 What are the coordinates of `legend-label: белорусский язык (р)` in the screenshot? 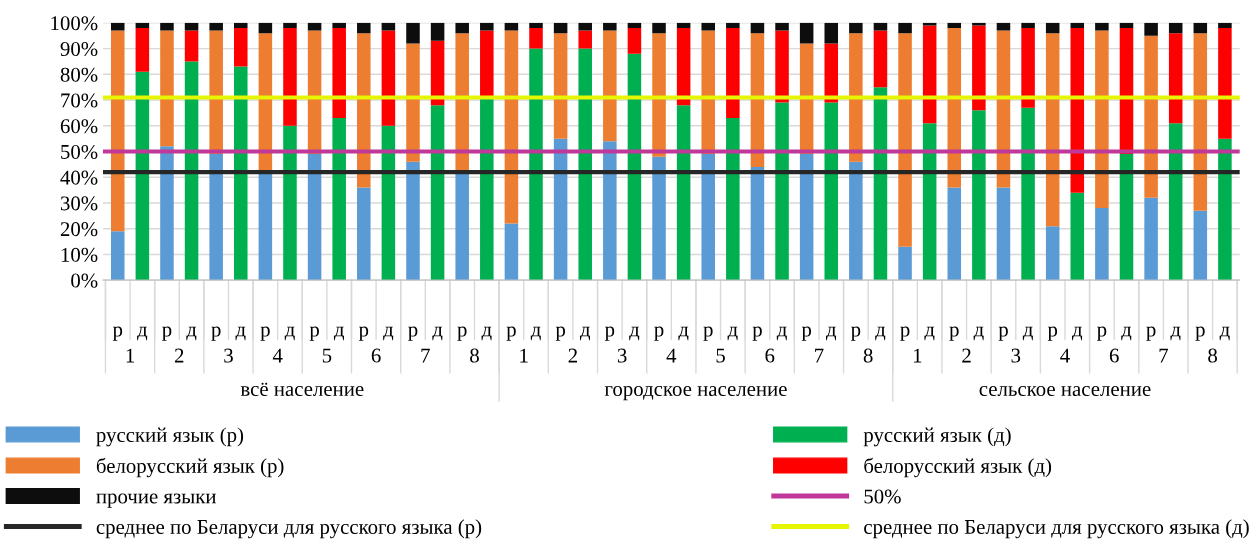 It's located at (190, 467).